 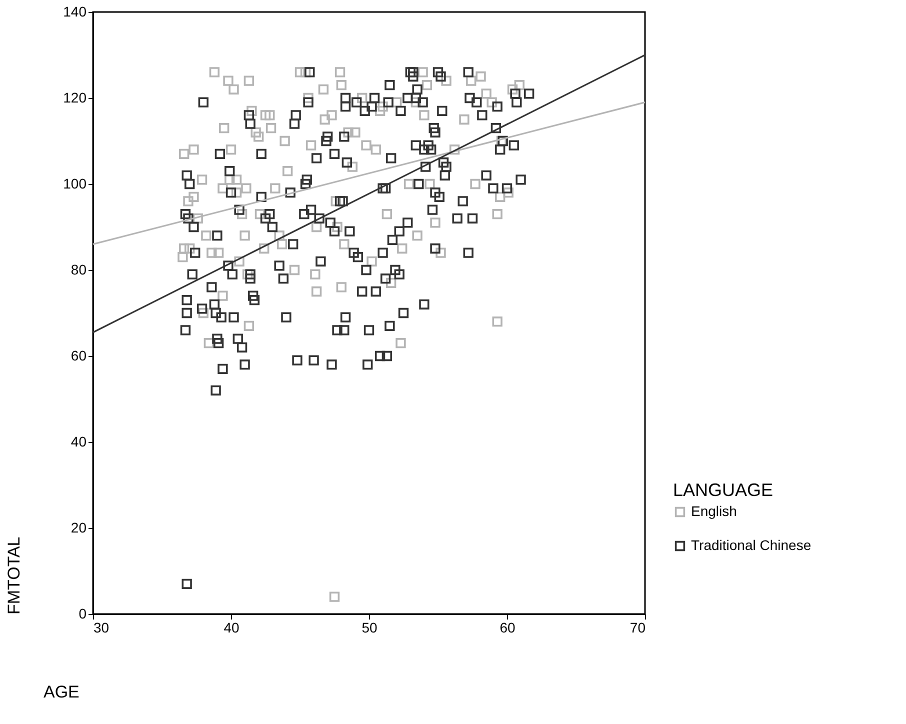 What do you see at coordinates (638, 628) in the screenshot?
I see `x-tick-label: 70` at bounding box center [638, 628].